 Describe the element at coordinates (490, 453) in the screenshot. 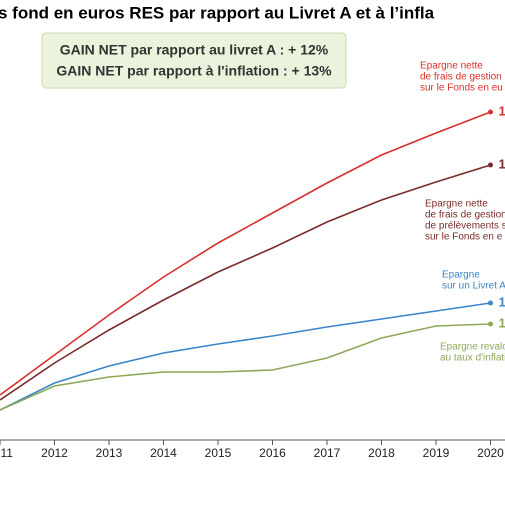

I see `x-tick-label: 2020` at that location.